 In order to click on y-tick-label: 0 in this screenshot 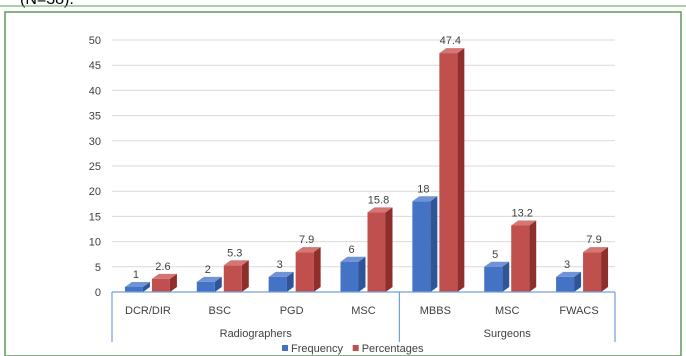, I will do `click(98, 293)`.